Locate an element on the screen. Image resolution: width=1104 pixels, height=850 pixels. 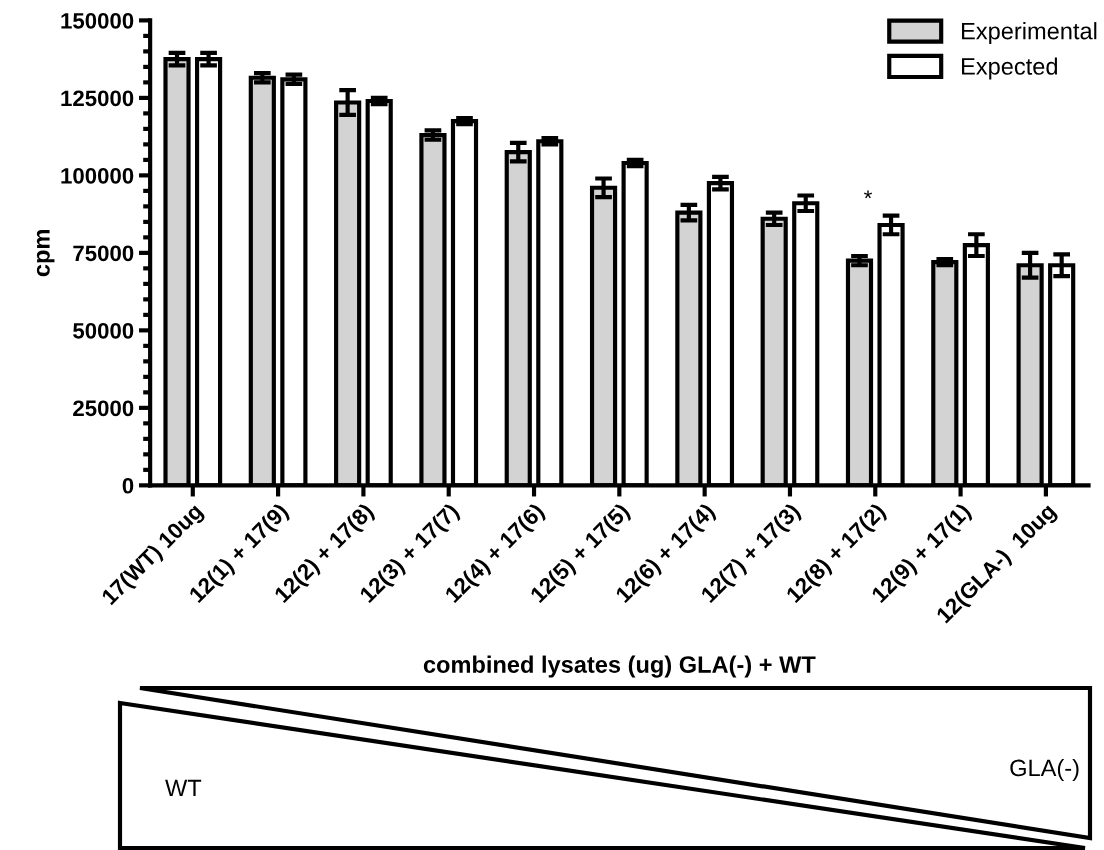
y-tick-label: 50000 is located at coordinates (103, 330).